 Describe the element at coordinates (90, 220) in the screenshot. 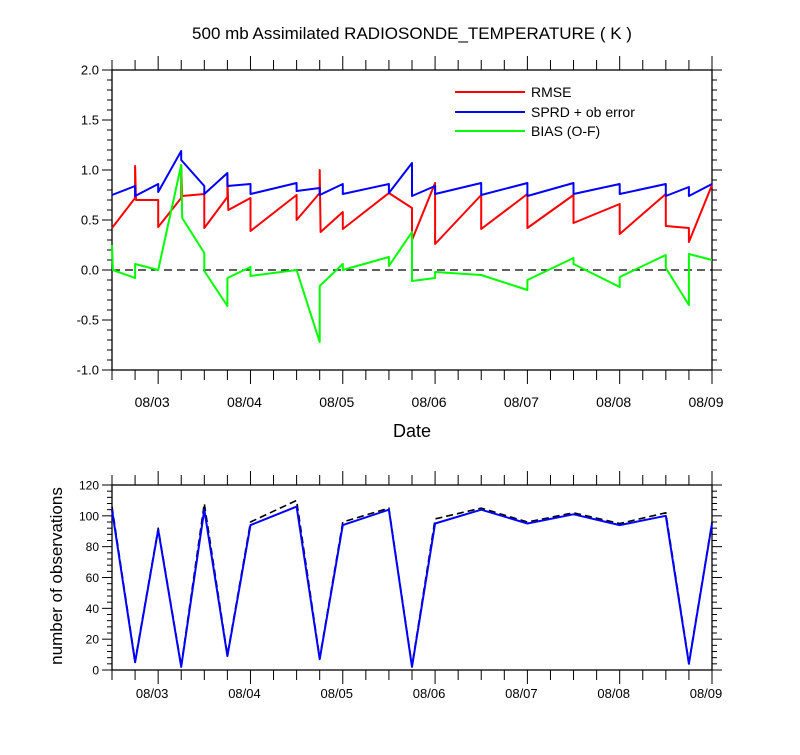

I see `top-y-tick-label: 0.5` at that location.